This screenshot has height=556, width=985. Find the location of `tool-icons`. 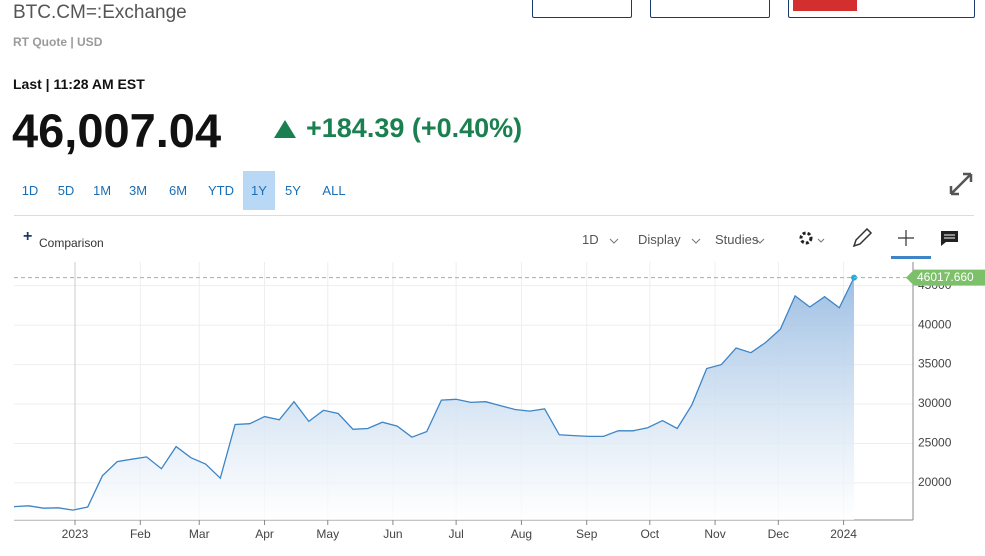

tool-icons is located at coordinates (886, 244).